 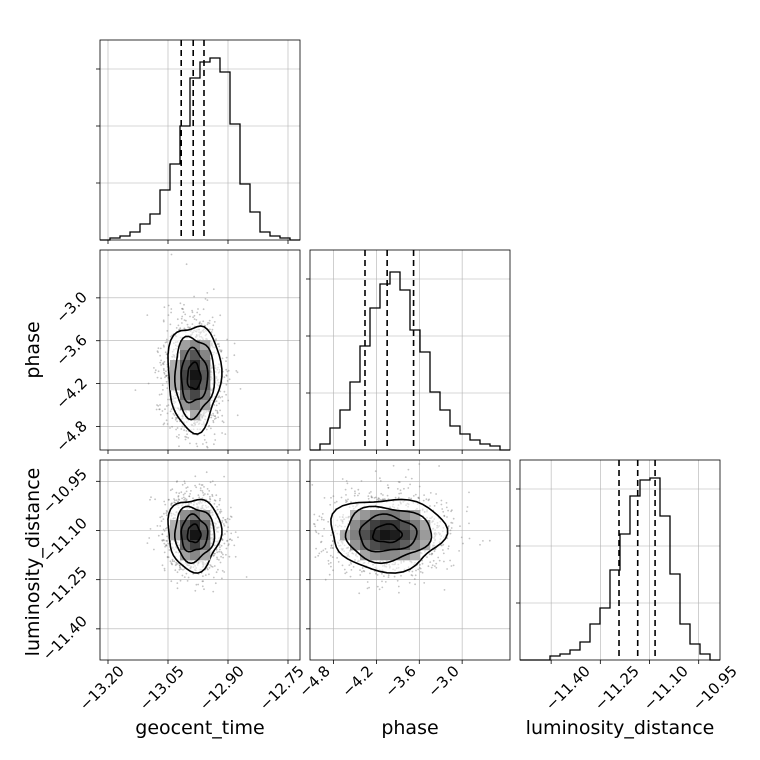 I want to click on panel-hist-phase, so click(x=408, y=351).